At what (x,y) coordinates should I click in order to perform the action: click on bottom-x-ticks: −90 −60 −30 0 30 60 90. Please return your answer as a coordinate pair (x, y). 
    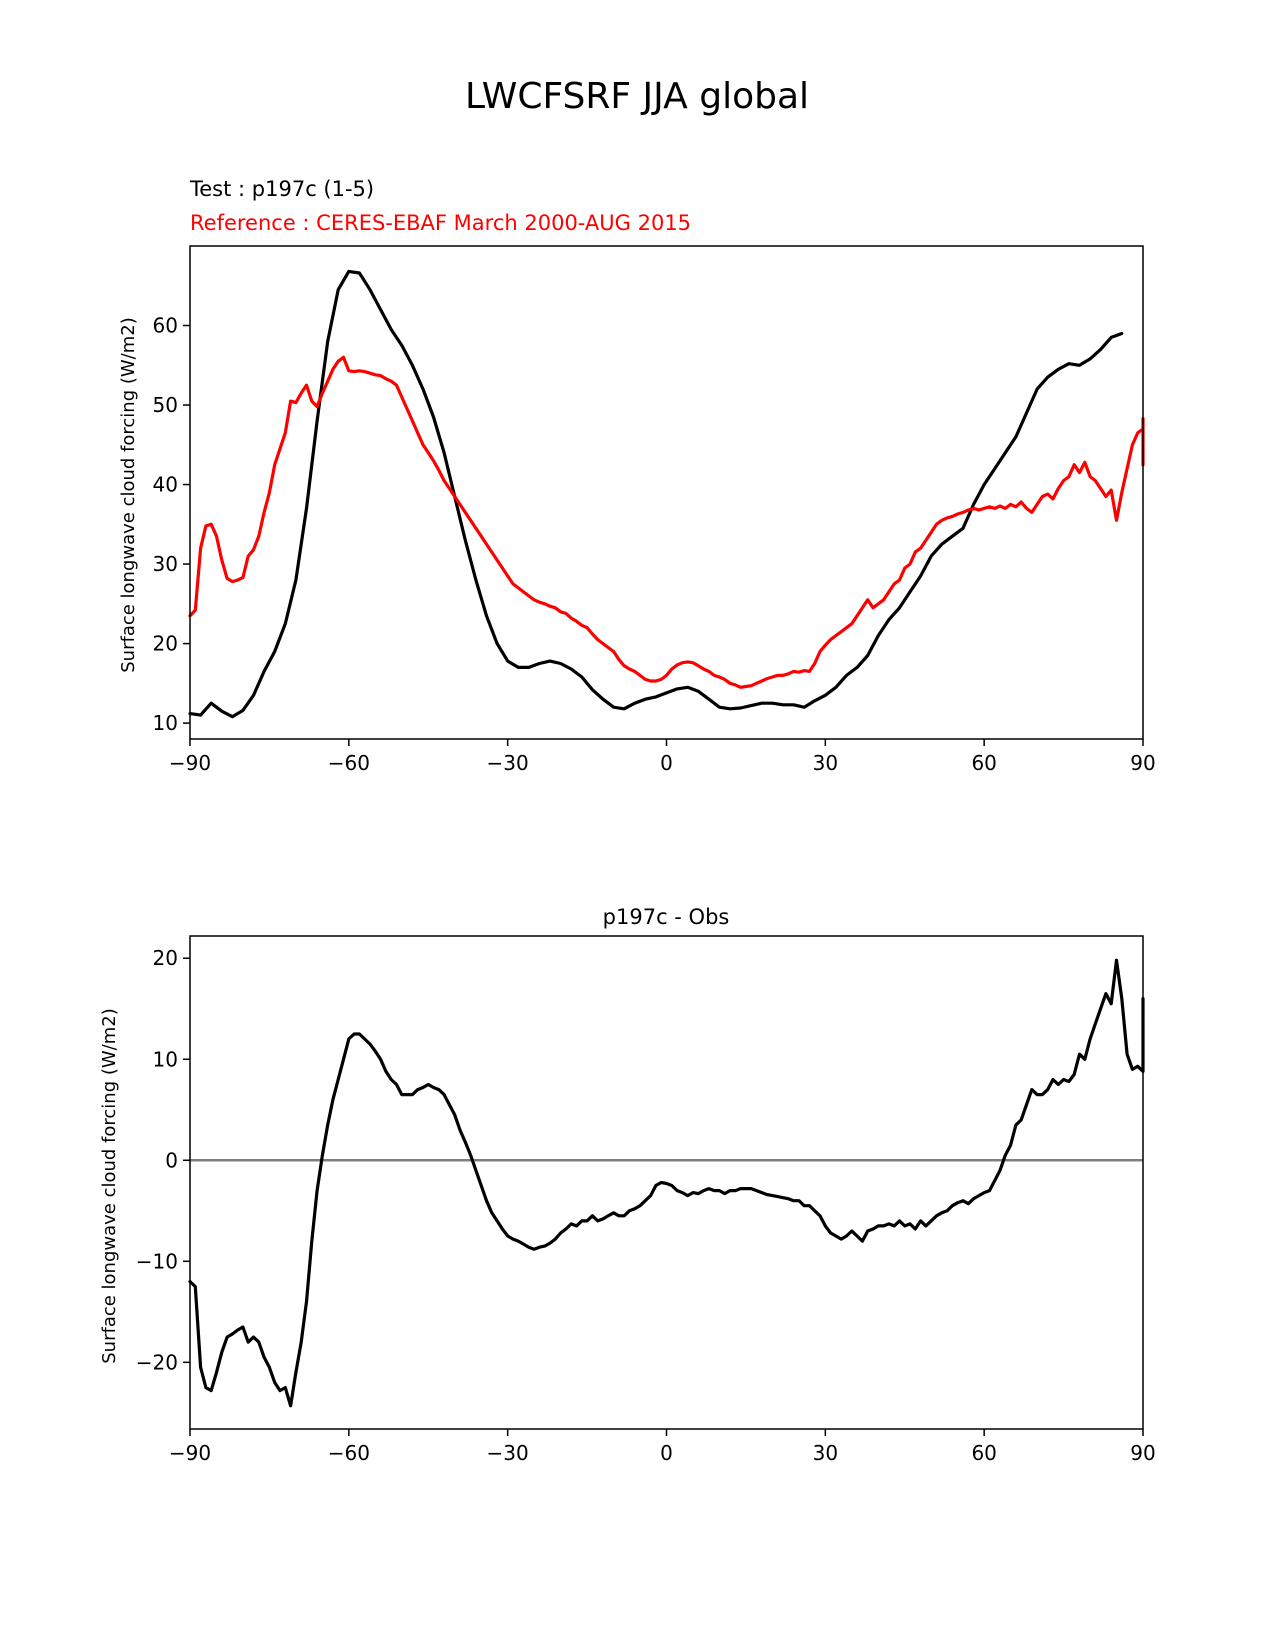
    Looking at the image, I should click on (662, 1447).